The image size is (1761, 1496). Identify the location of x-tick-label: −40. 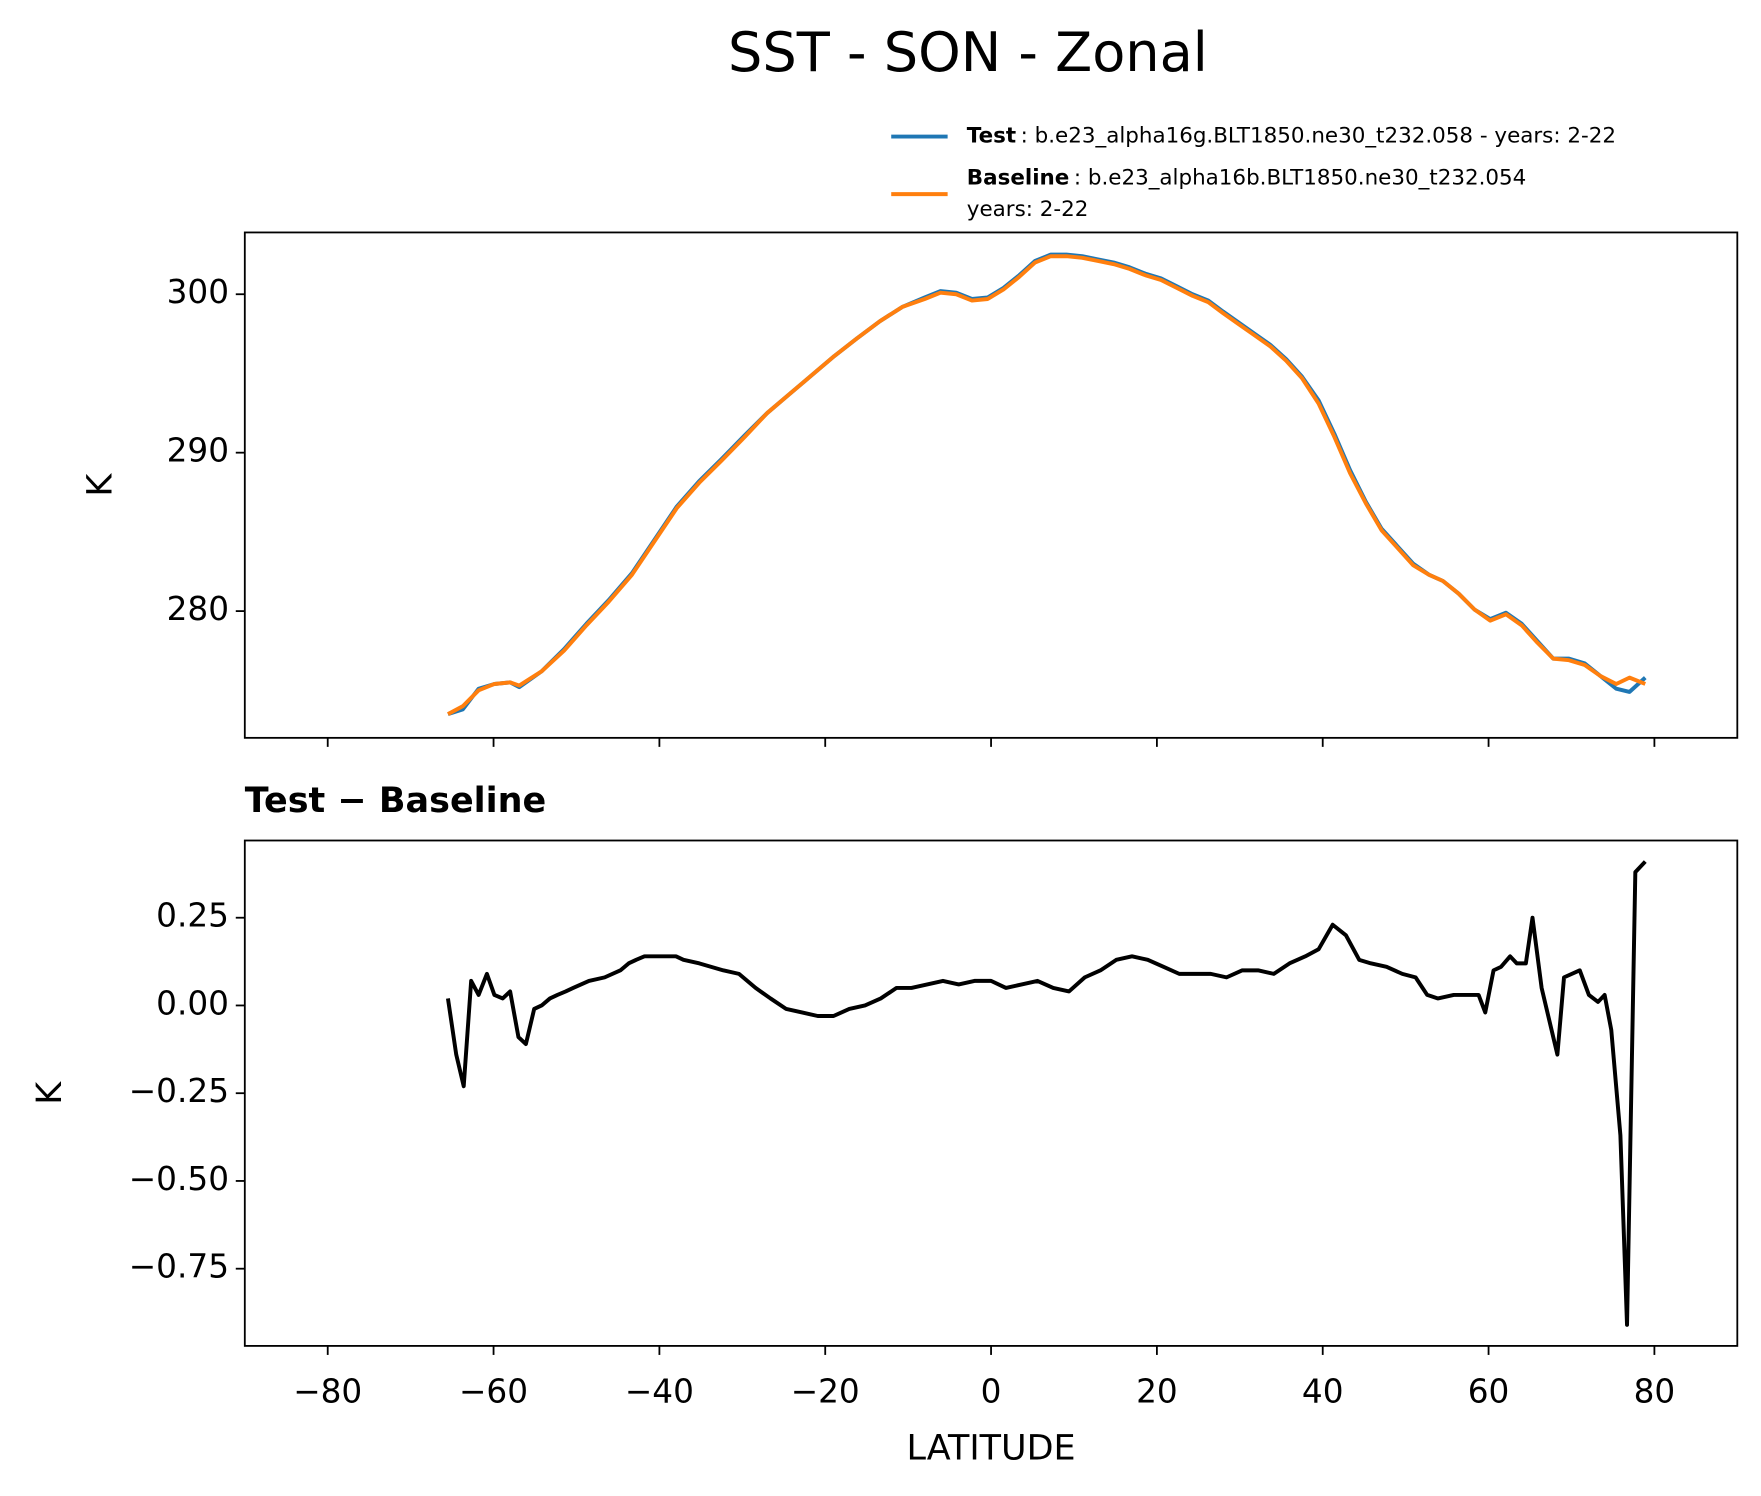
(659, 1391).